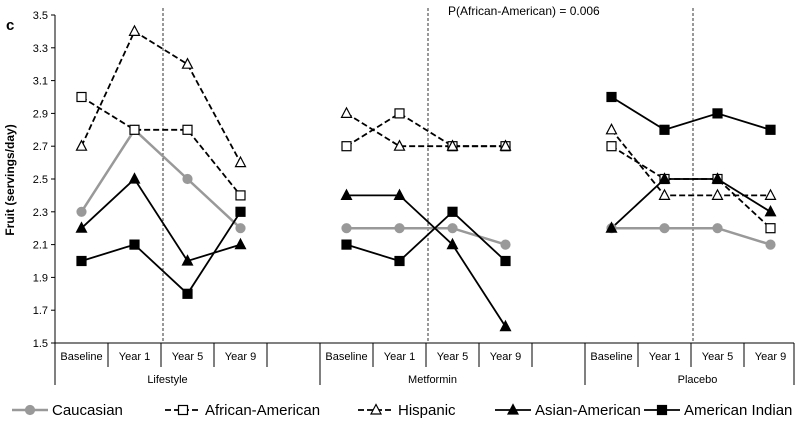 The width and height of the screenshot is (800, 422). What do you see at coordinates (183, 410) in the screenshot?
I see `legend-marker-african-american` at bounding box center [183, 410].